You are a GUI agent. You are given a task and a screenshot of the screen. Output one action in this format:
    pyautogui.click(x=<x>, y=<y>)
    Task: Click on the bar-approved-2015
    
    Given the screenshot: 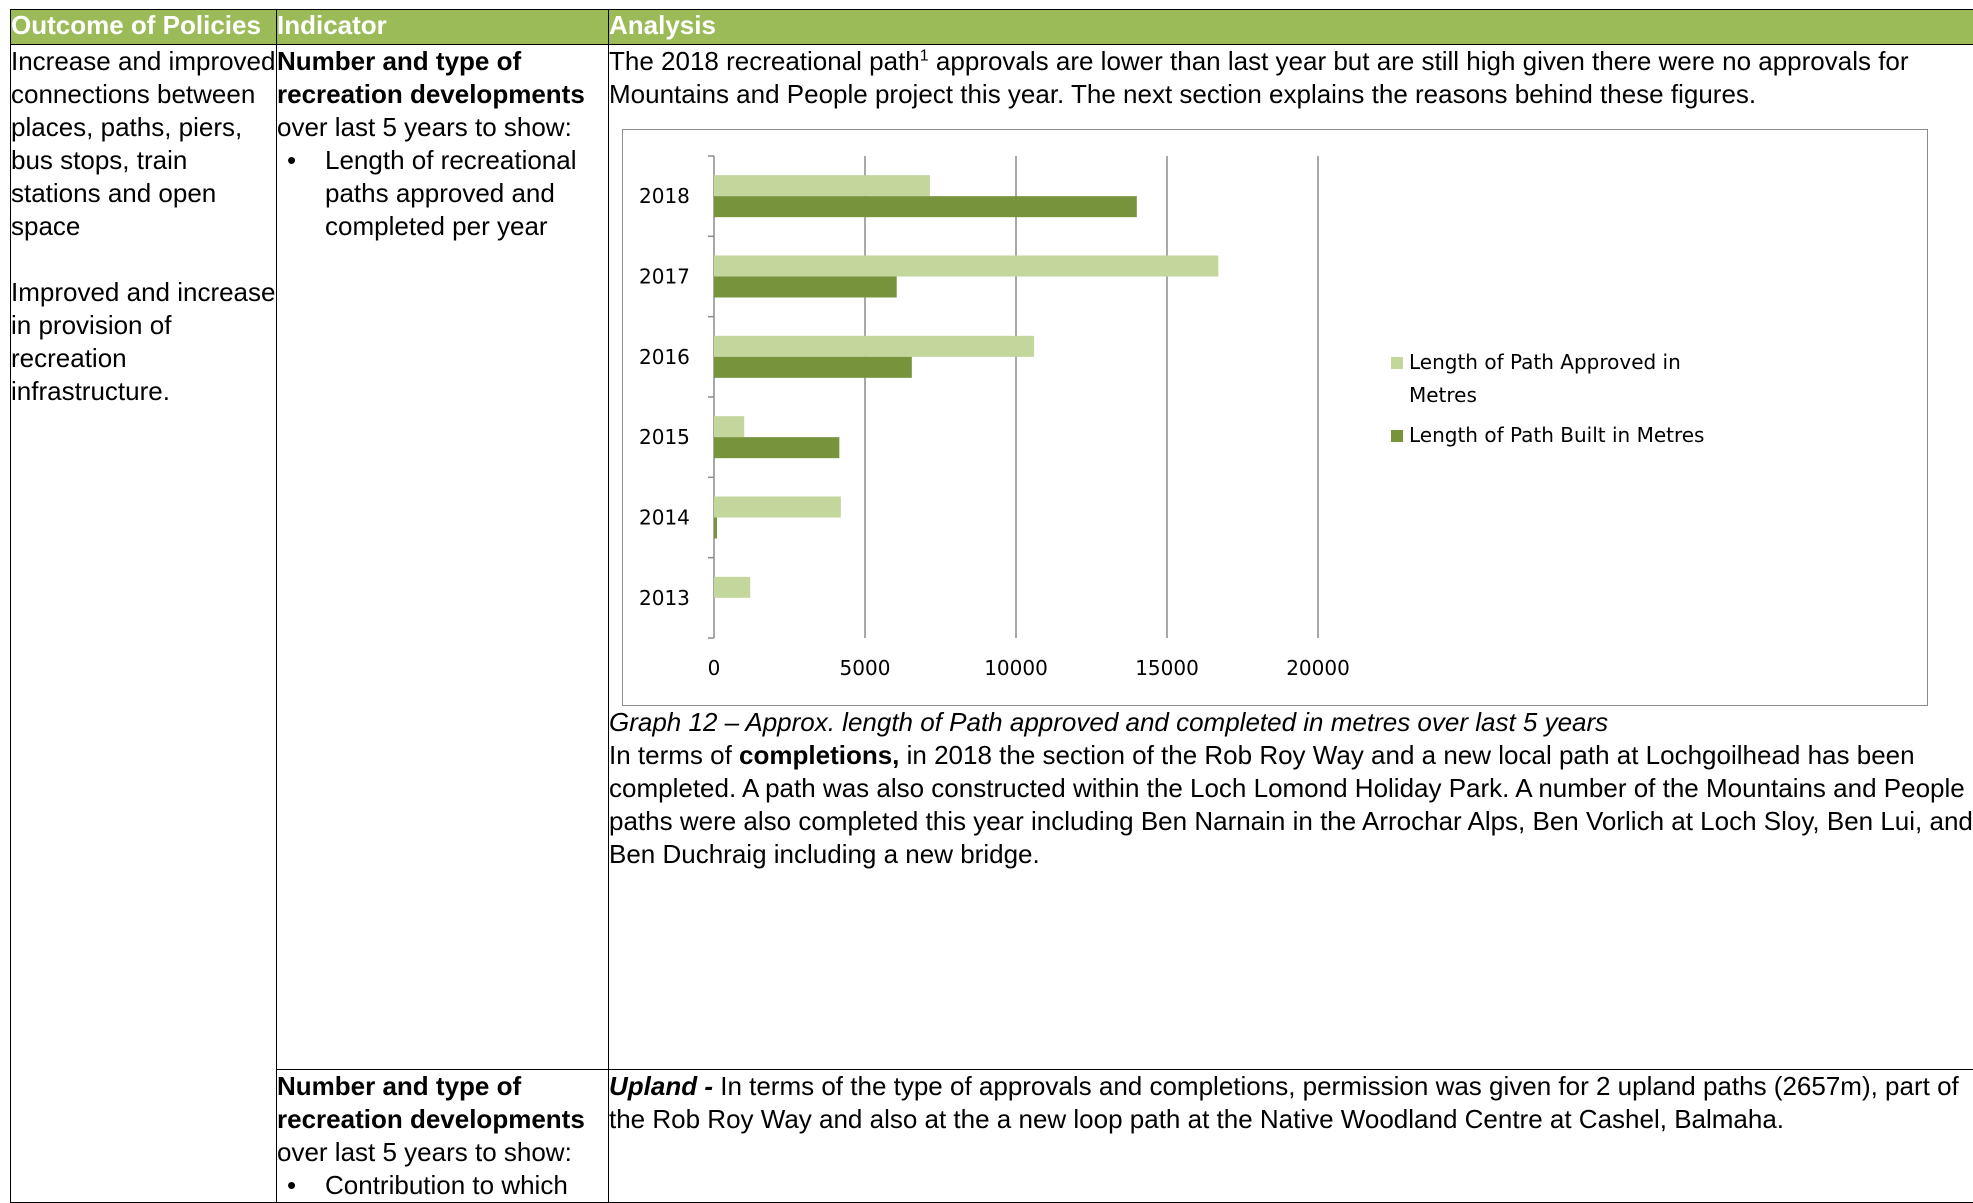 What is the action you would take?
    pyautogui.click(x=729, y=426)
    